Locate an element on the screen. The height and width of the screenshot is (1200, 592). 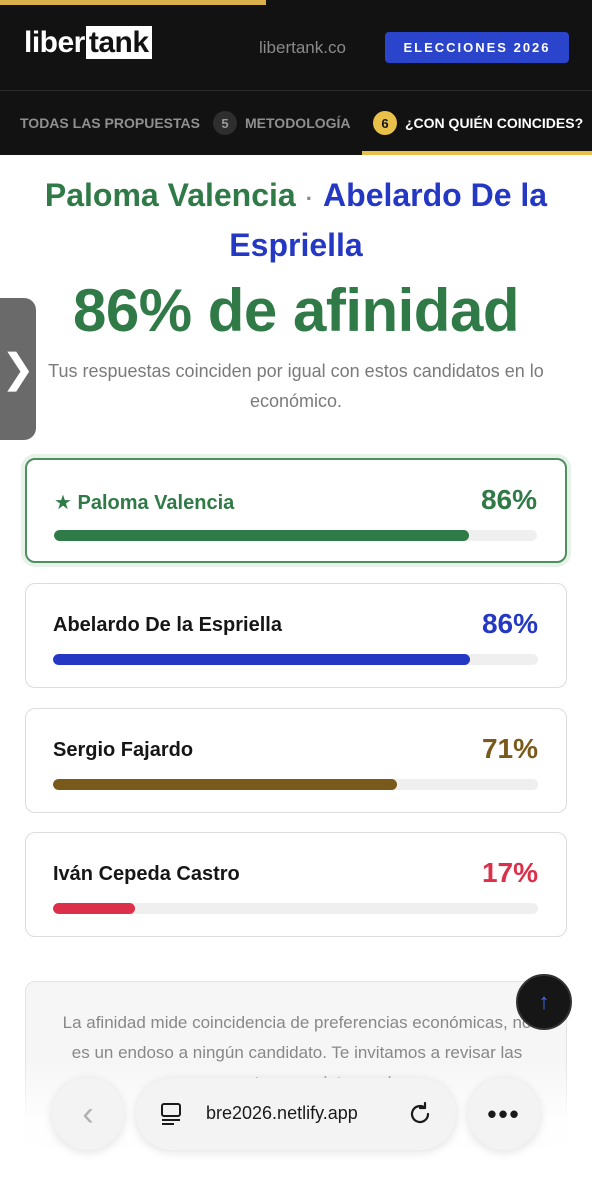
tab-label: METODOLOGÍA is located at coordinates (298, 123).